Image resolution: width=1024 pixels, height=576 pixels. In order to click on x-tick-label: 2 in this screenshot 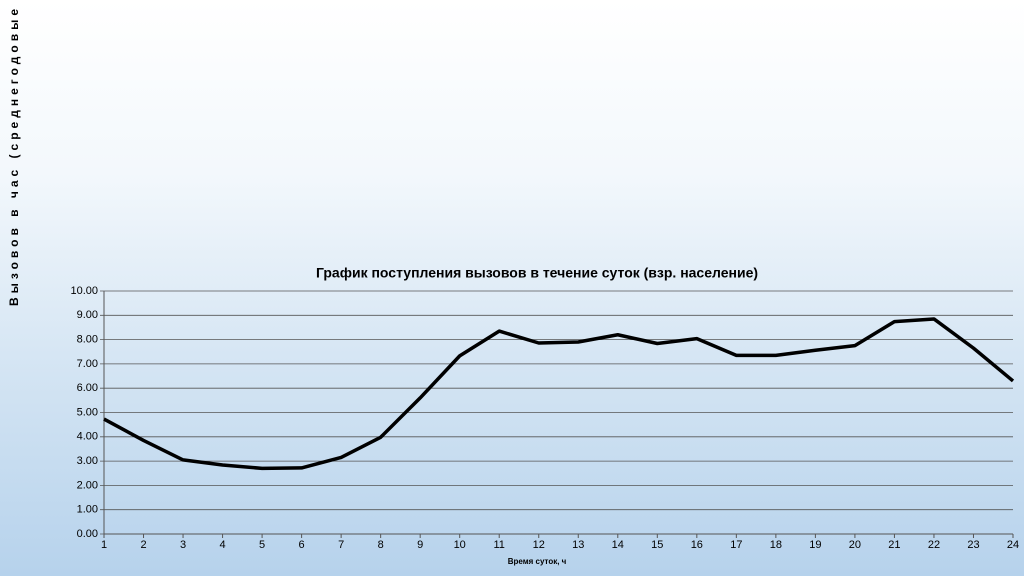, I will do `click(143, 545)`.